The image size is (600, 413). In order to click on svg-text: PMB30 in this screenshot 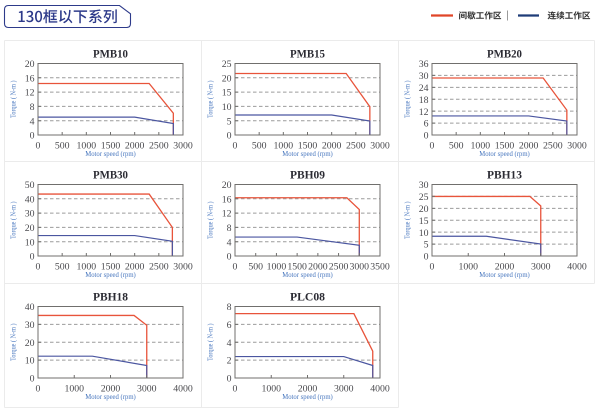, I will do `click(110, 176)`.